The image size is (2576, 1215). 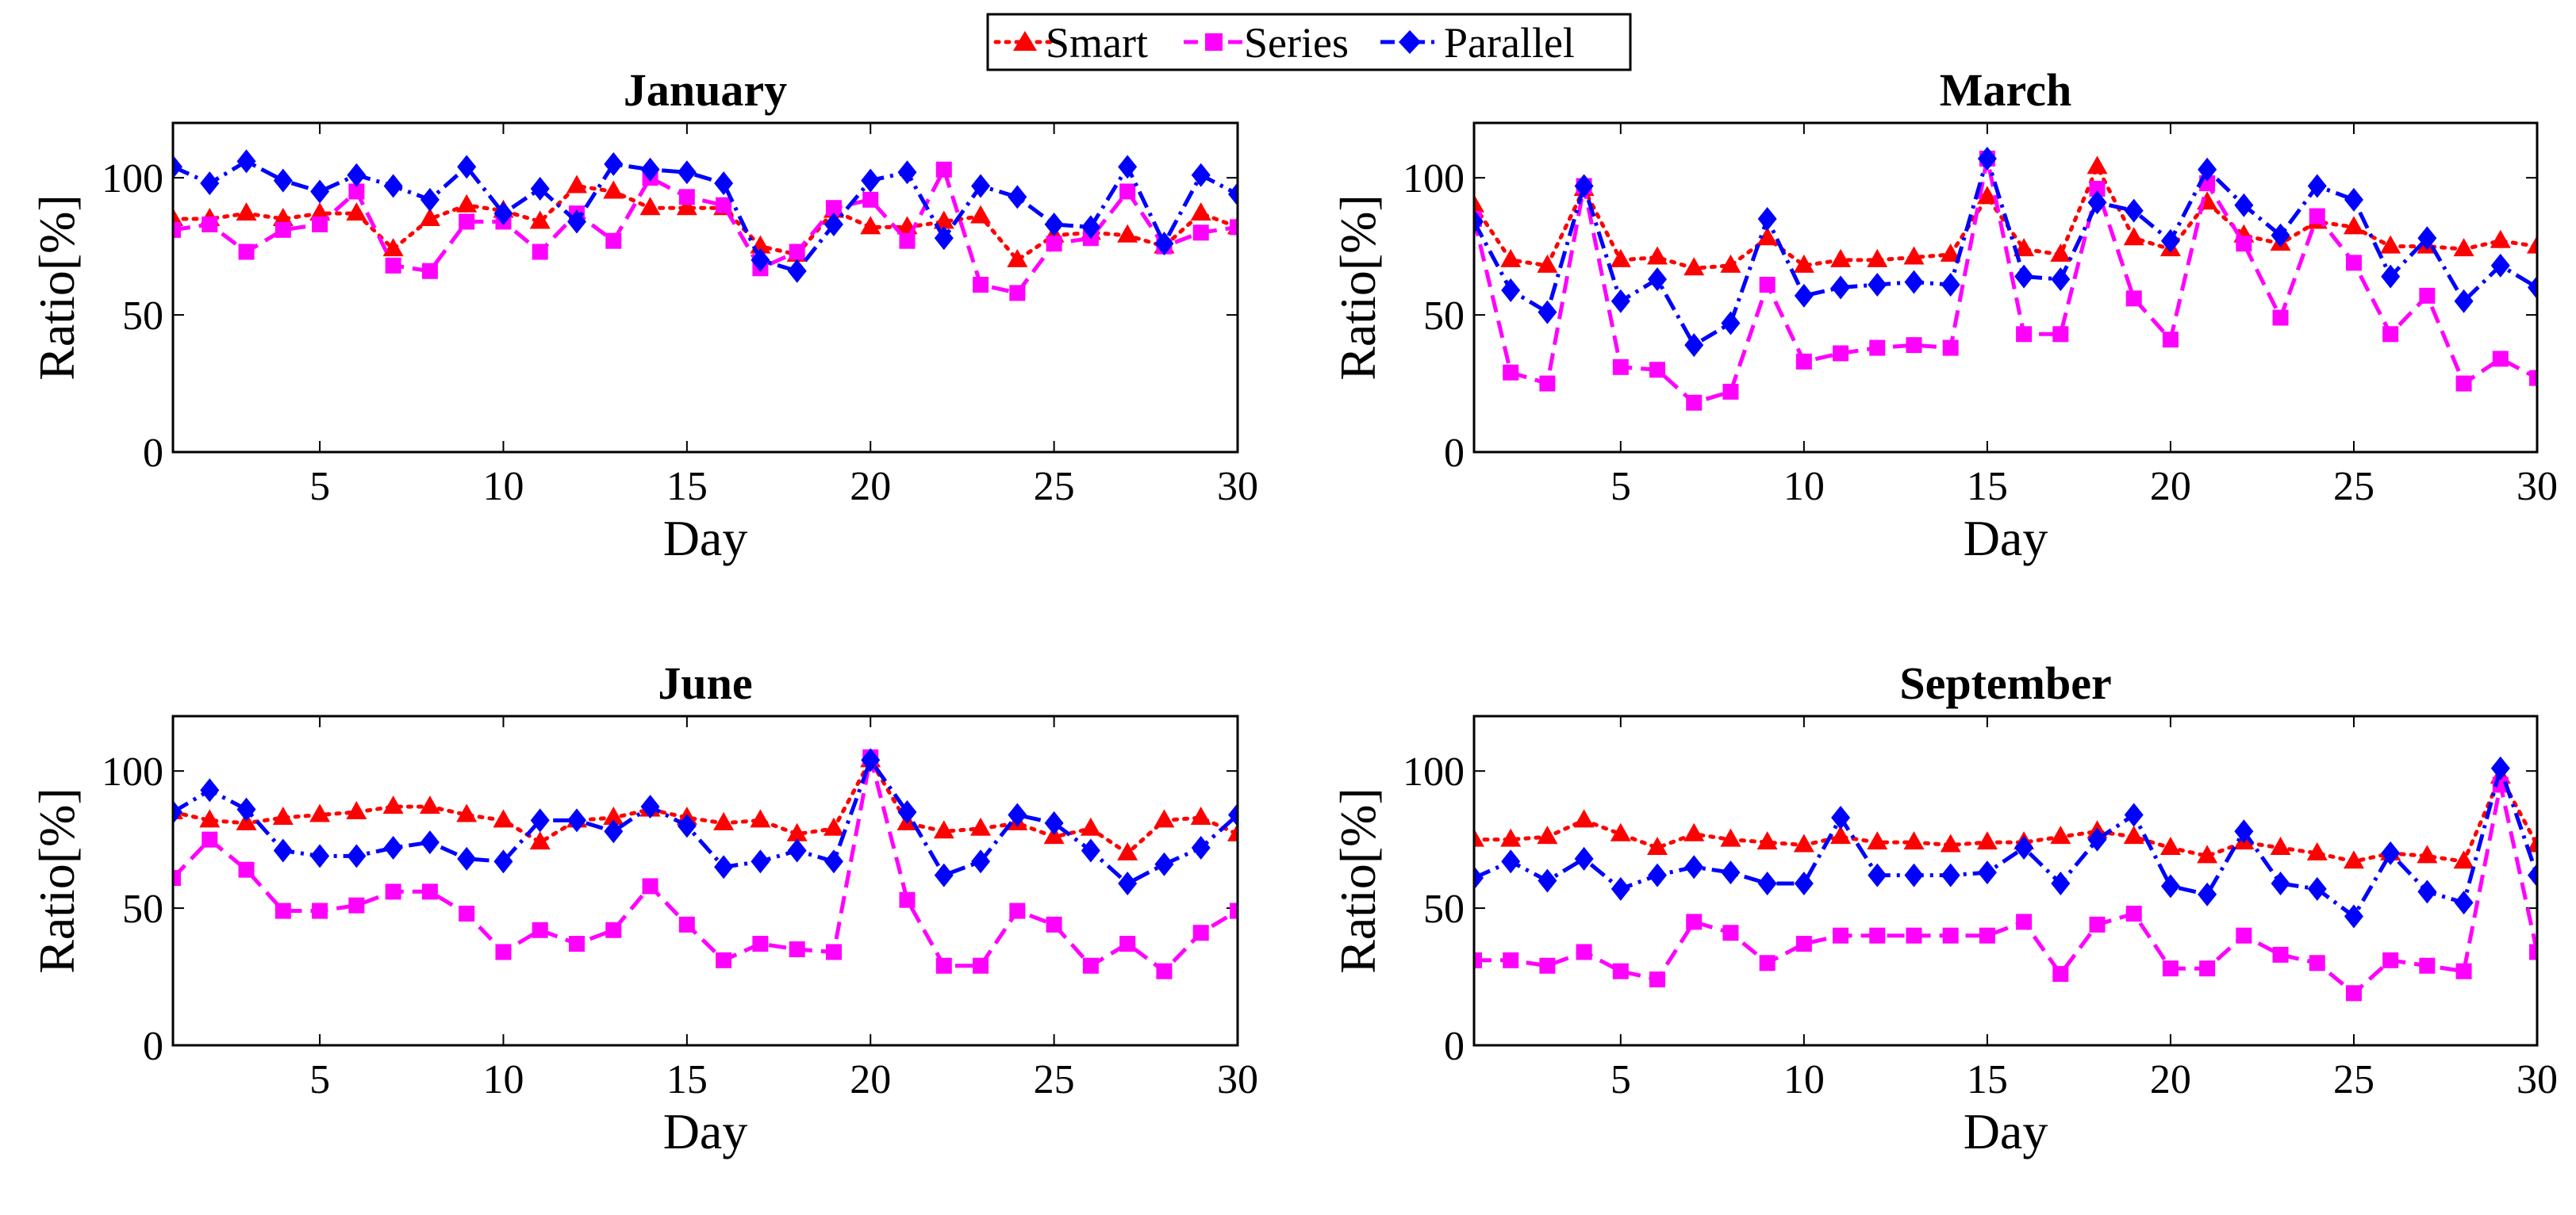 What do you see at coordinates (705, 683) in the screenshot?
I see `chart-title: June` at bounding box center [705, 683].